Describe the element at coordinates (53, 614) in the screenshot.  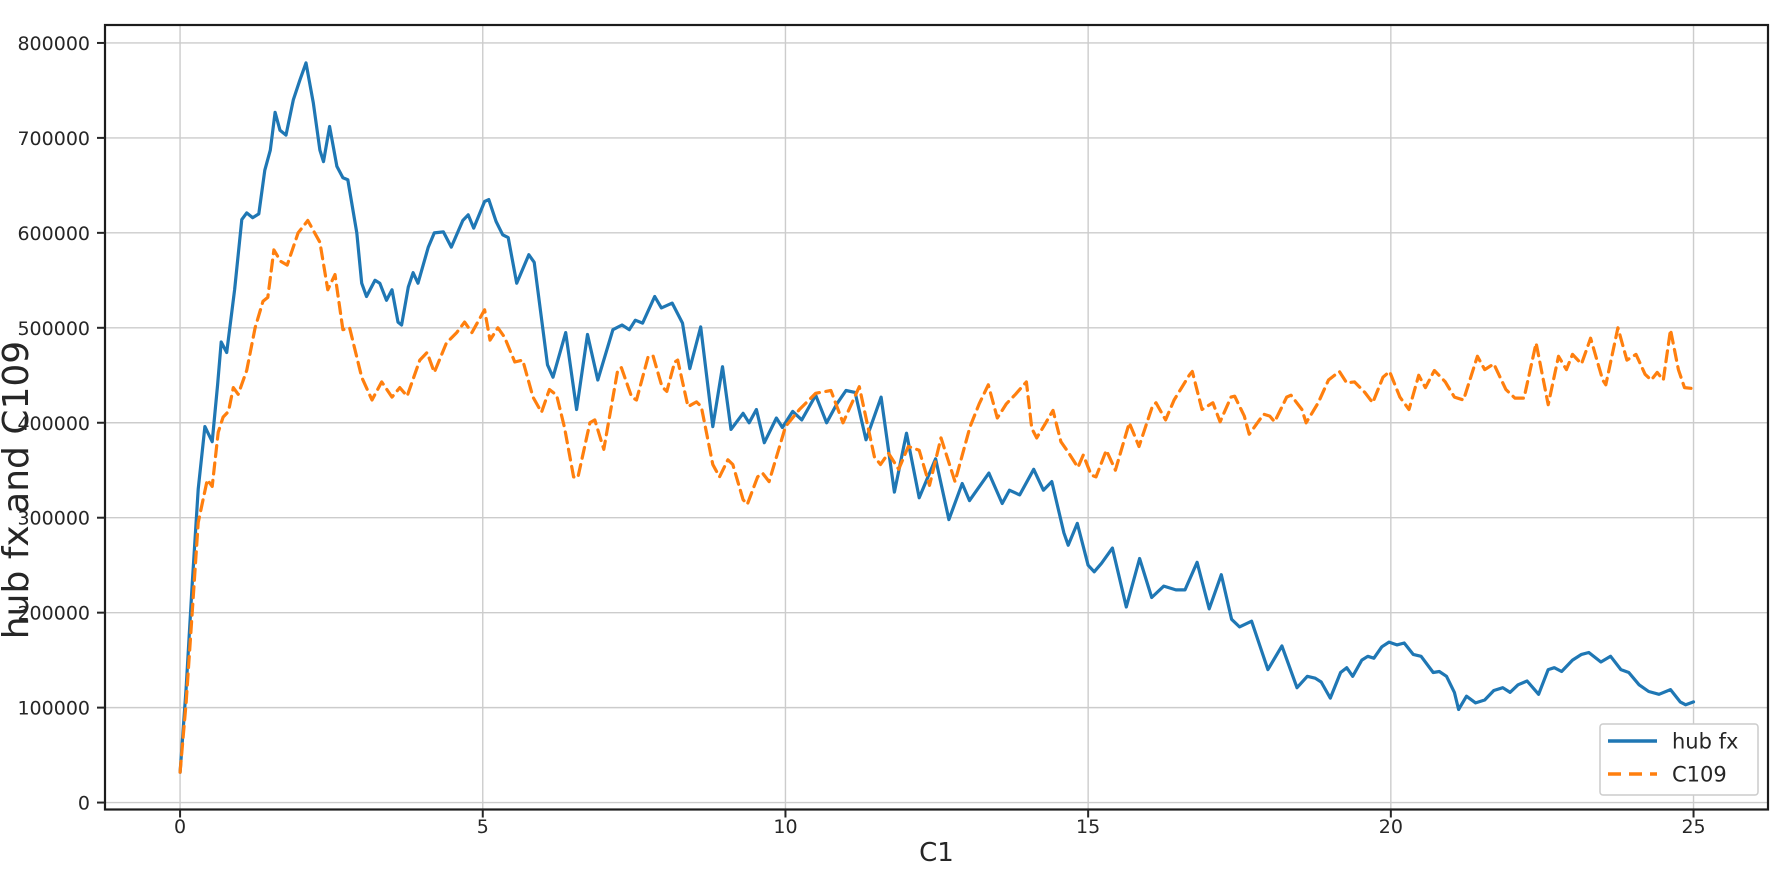
I see `y-tick-label: 200000` at that location.